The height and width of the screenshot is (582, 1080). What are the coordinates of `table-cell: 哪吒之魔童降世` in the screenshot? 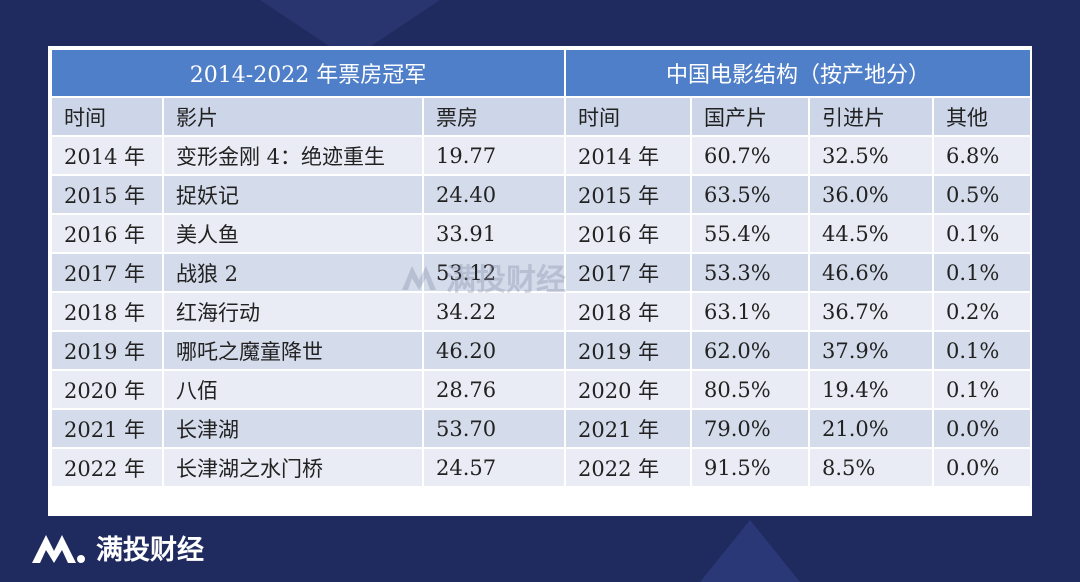 It's located at (293, 350).